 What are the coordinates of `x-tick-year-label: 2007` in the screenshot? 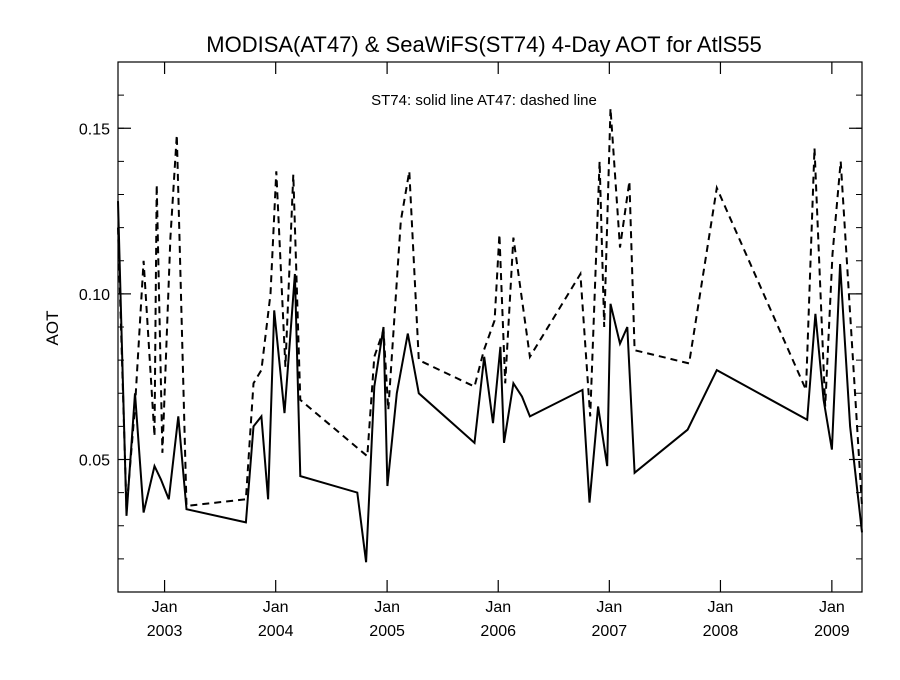 It's located at (610, 631).